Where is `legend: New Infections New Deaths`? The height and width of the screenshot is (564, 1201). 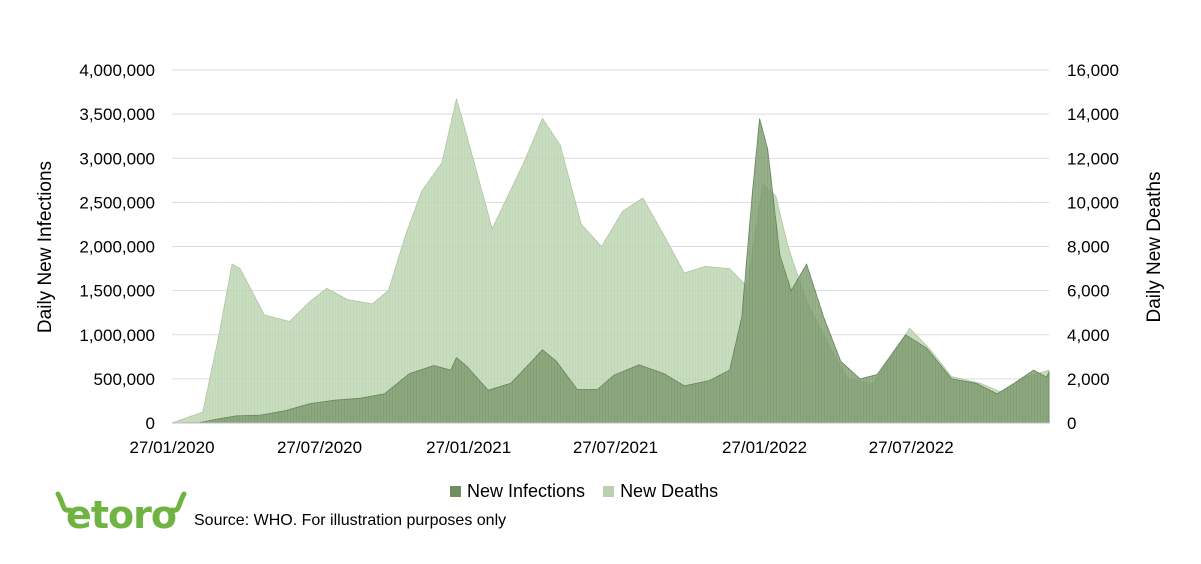 legend: New Infections New Deaths is located at coordinates (584, 491).